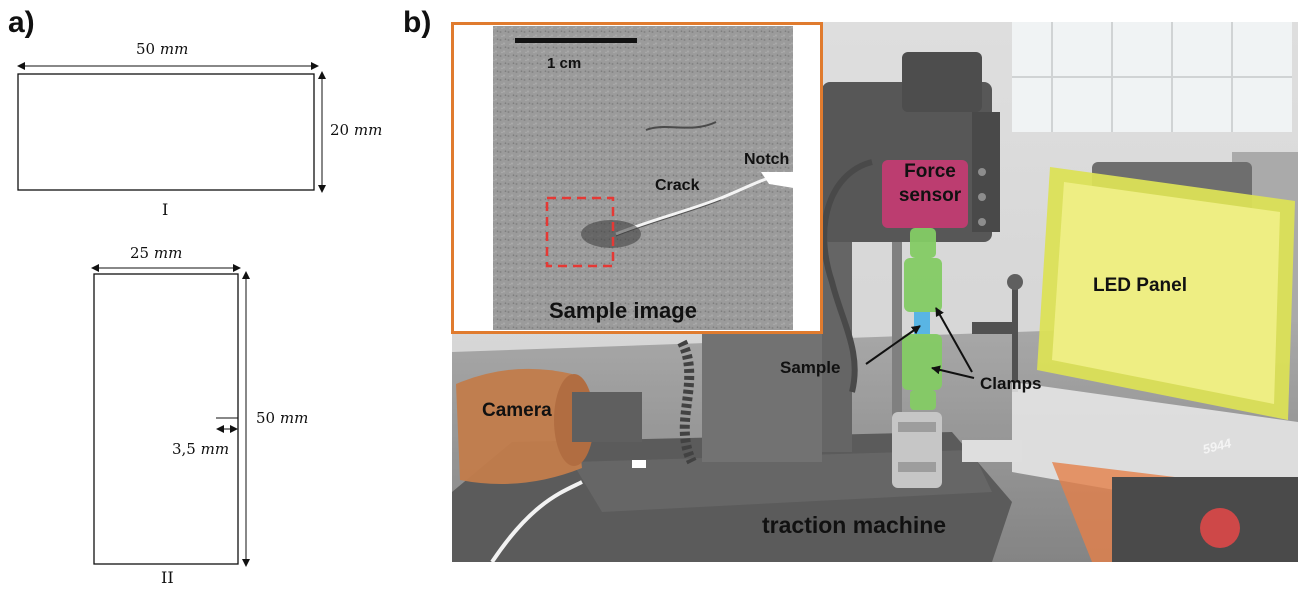 This screenshot has width=1298, height=592. Describe the element at coordinates (1217, 446) in the screenshot. I see `machine-plate: 5944` at that location.